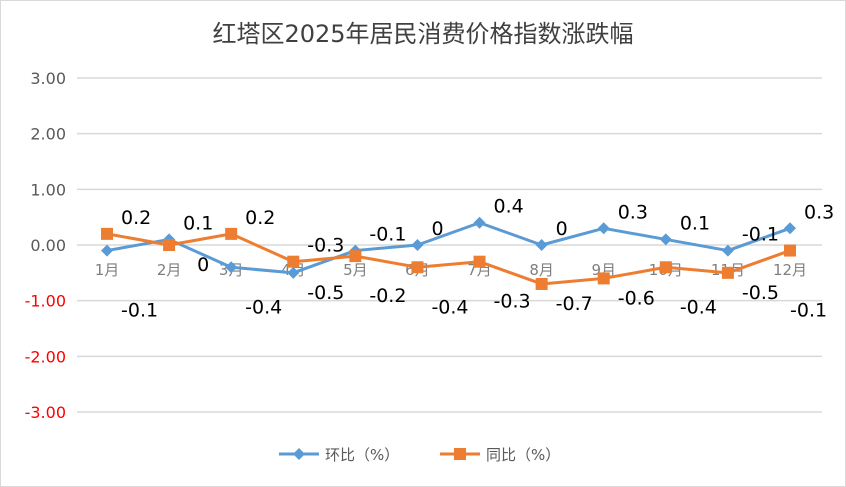  What do you see at coordinates (48, 78) in the screenshot?
I see `y-tick-label: 3.00` at bounding box center [48, 78].